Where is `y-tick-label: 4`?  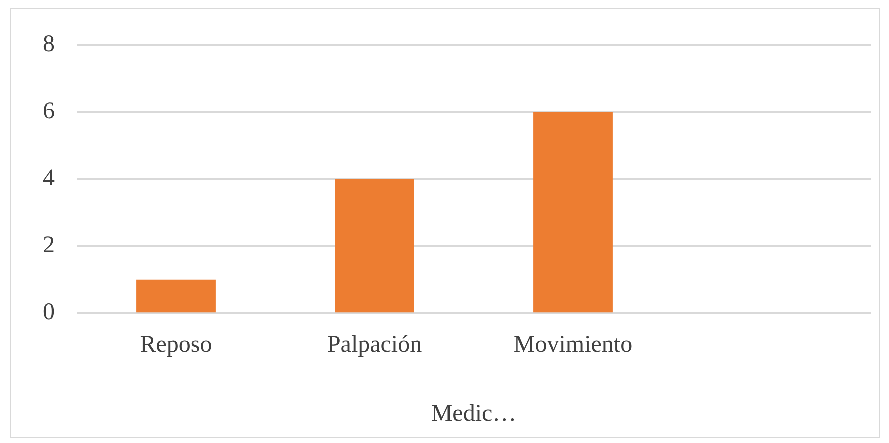 y-tick-label: 4 is located at coordinates (49, 179).